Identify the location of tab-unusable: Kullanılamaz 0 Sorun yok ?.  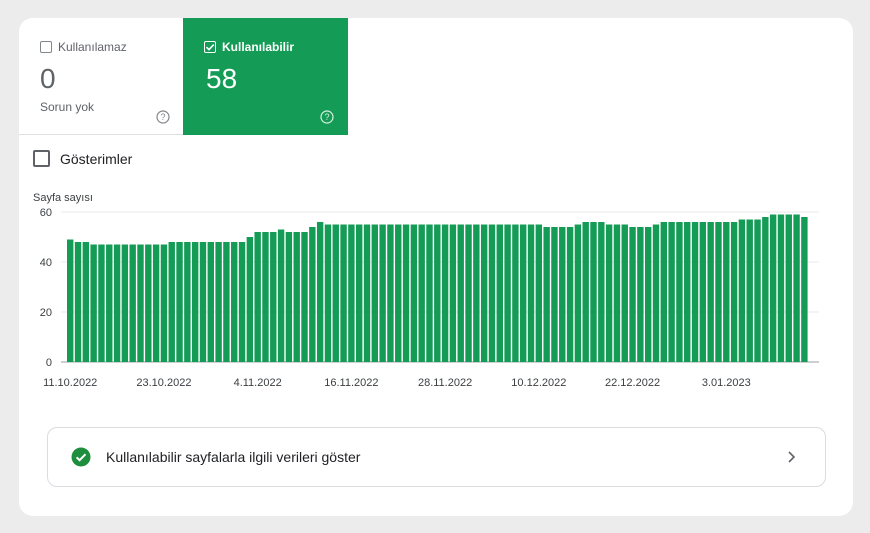
(101, 76).